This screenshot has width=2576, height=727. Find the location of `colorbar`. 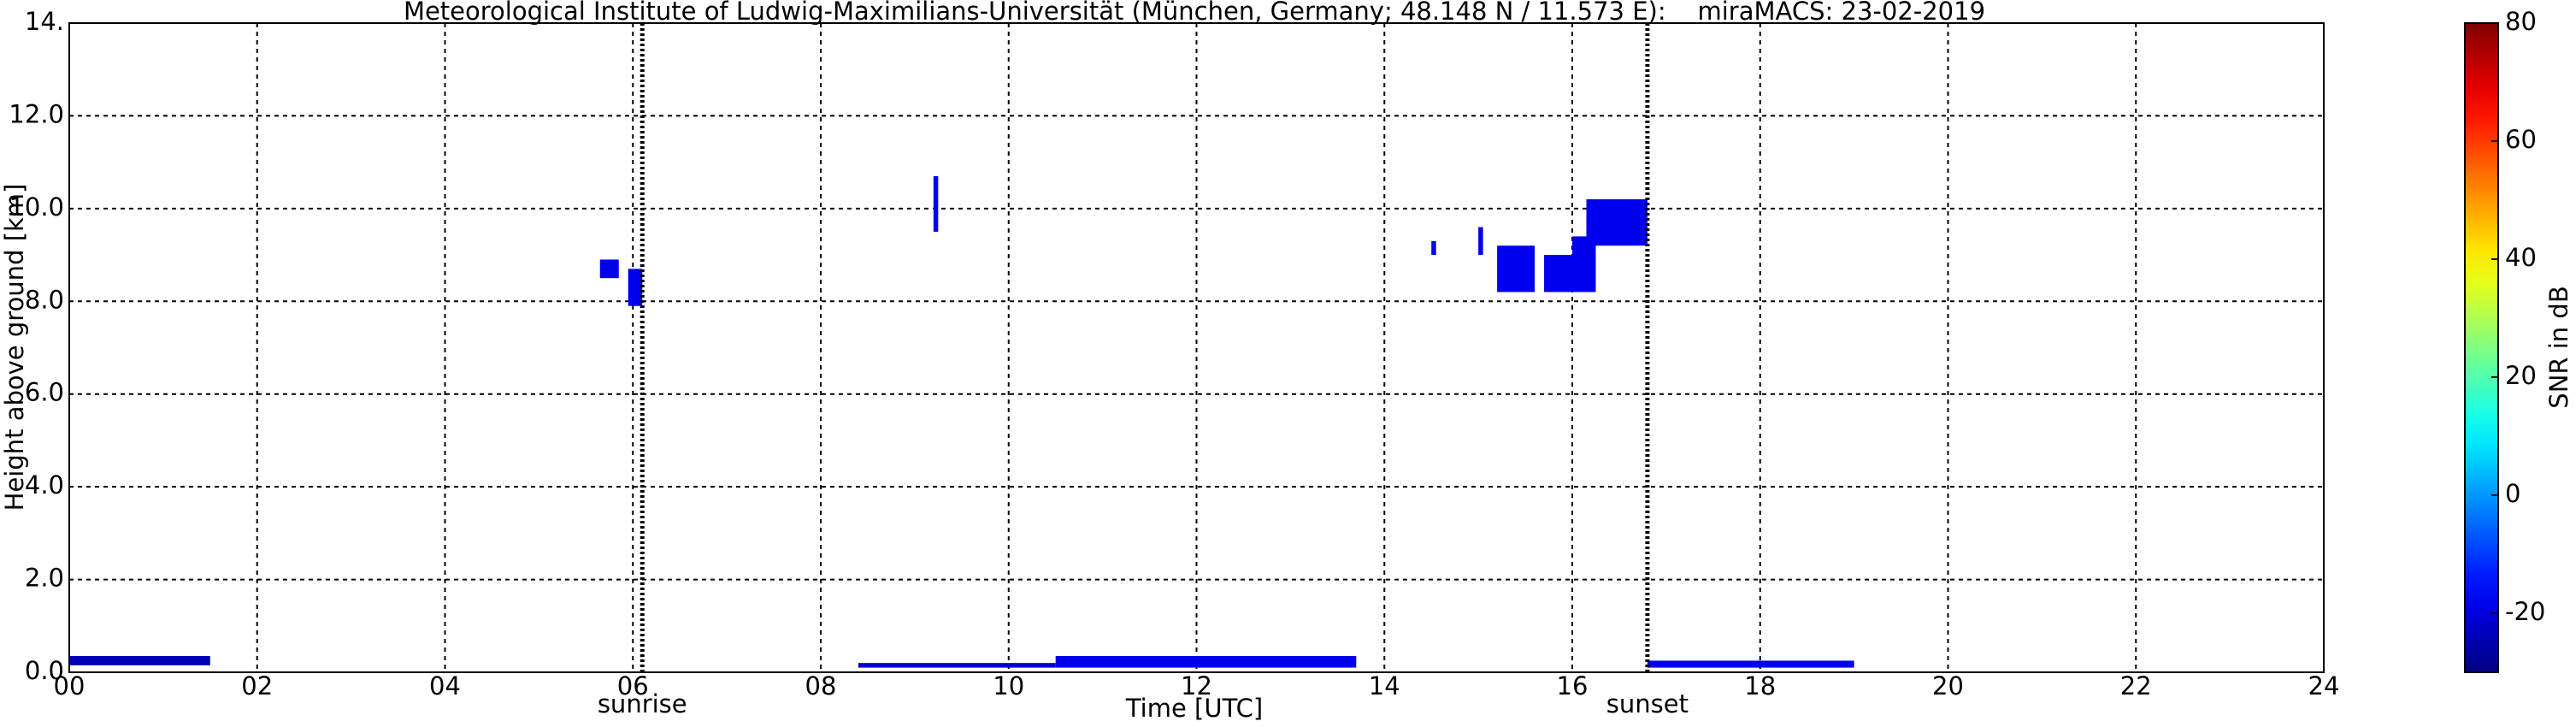

colorbar is located at coordinates (2481, 347).